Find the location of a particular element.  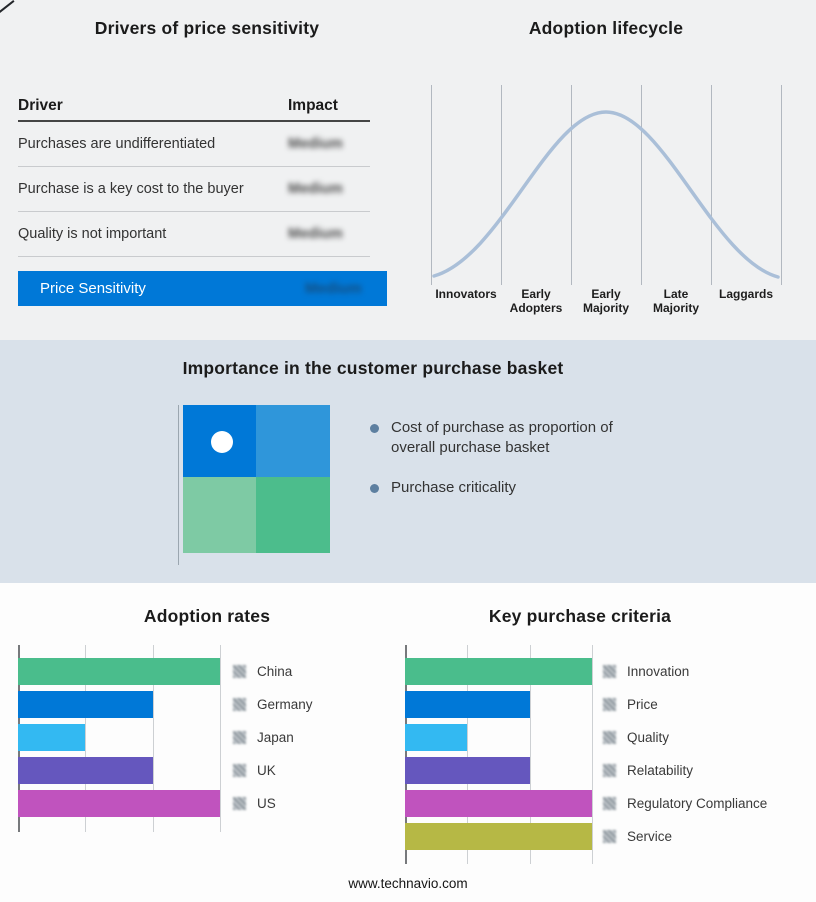

legend-label: UK is located at coordinates (266, 770).